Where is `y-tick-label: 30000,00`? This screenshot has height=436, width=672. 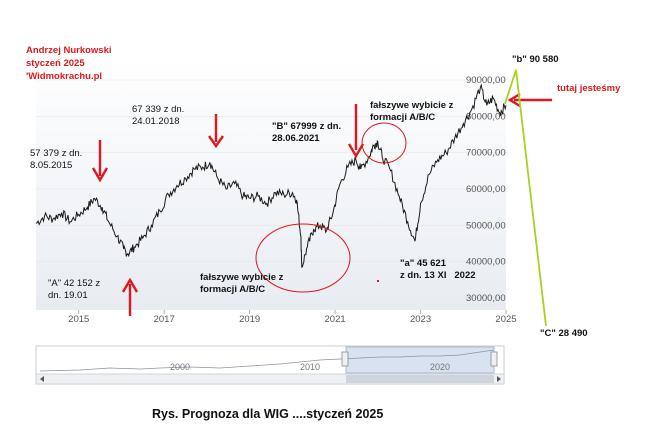
y-tick-label: 30000,00 is located at coordinates (486, 298).